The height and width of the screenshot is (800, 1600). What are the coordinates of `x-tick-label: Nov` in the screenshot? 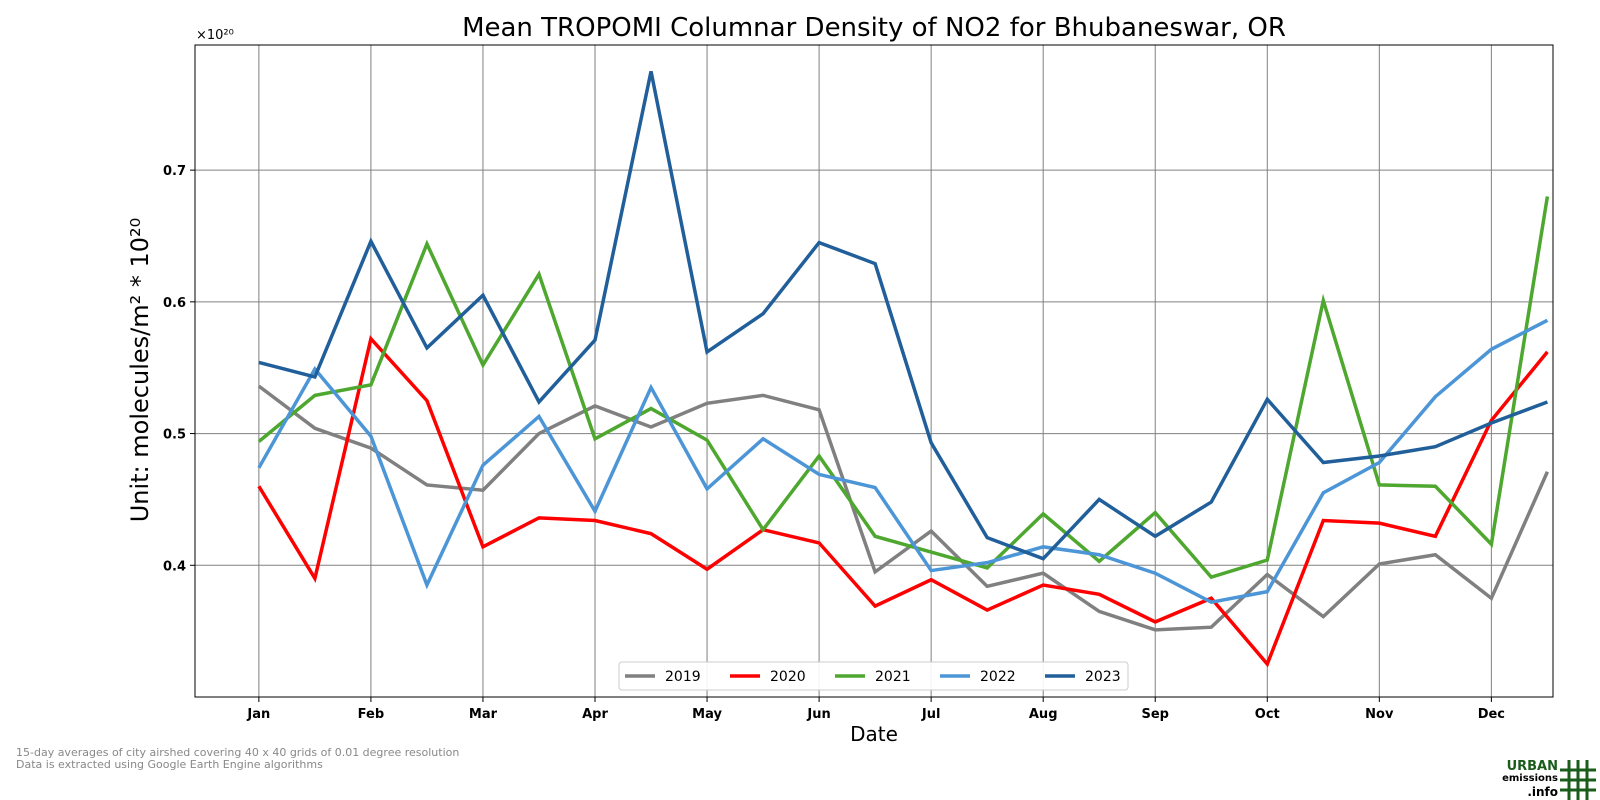 It's located at (1379, 714).